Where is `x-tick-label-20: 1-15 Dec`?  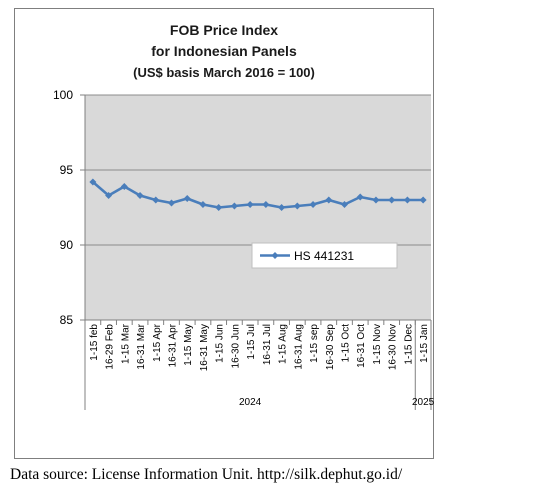 x-tick-label-20: 1-15 Dec is located at coordinates (408, 344).